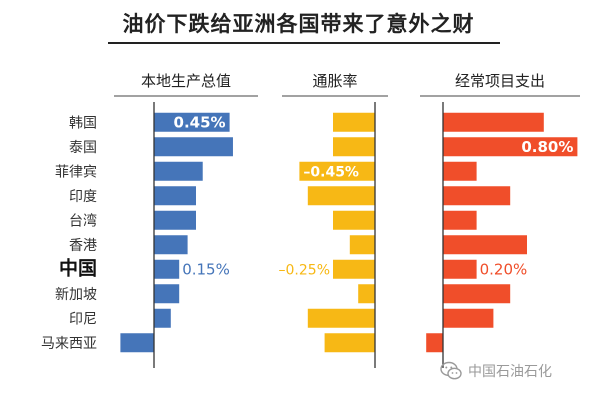  What do you see at coordinates (298, 24) in the screenshot?
I see `chart-title: 油价下跌给亚洲各国带来了意外之财` at bounding box center [298, 24].